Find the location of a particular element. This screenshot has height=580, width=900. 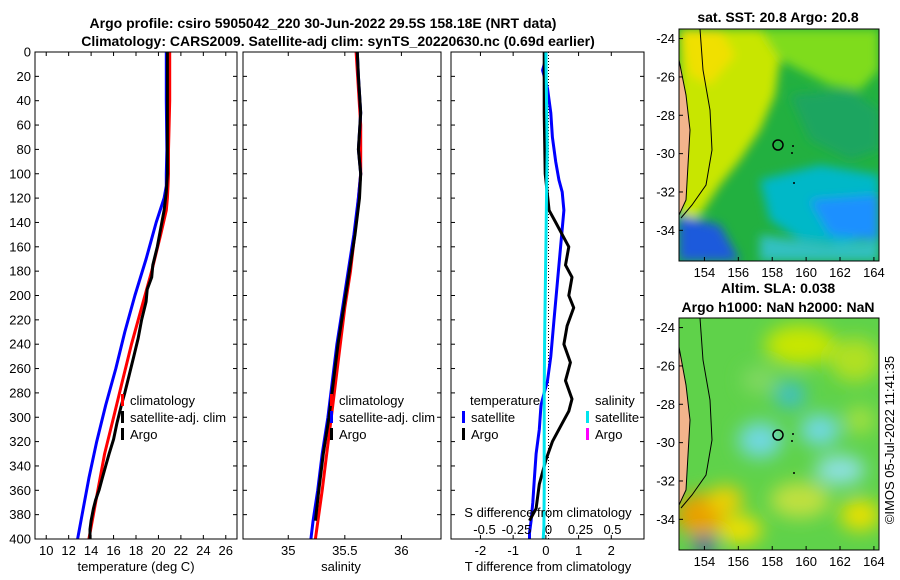

x-tick-label: 14 is located at coordinates (91, 550).